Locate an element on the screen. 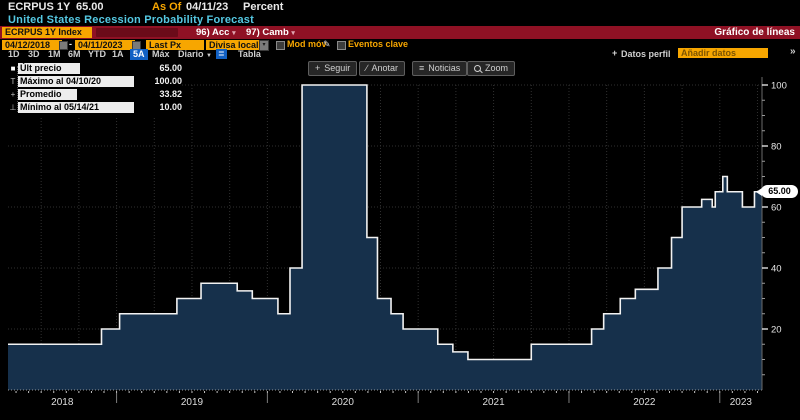 The width and height of the screenshot is (800, 420). ticker-input: ECRPUS 1Y Index is located at coordinates (47, 32).